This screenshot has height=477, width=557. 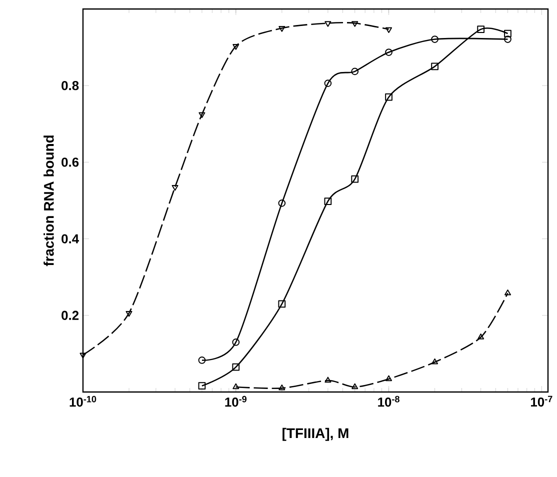 What do you see at coordinates (236, 401) in the screenshot?
I see `x-tick-label: 10$^{-9}$` at bounding box center [236, 401].